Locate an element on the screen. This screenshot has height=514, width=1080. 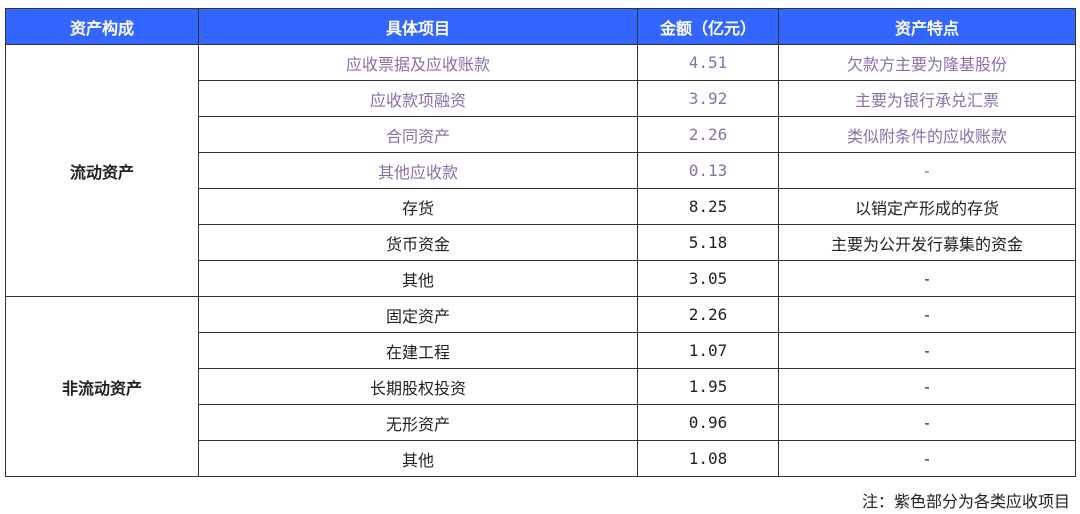
item-cell: 其他应收款 is located at coordinates (418, 170).